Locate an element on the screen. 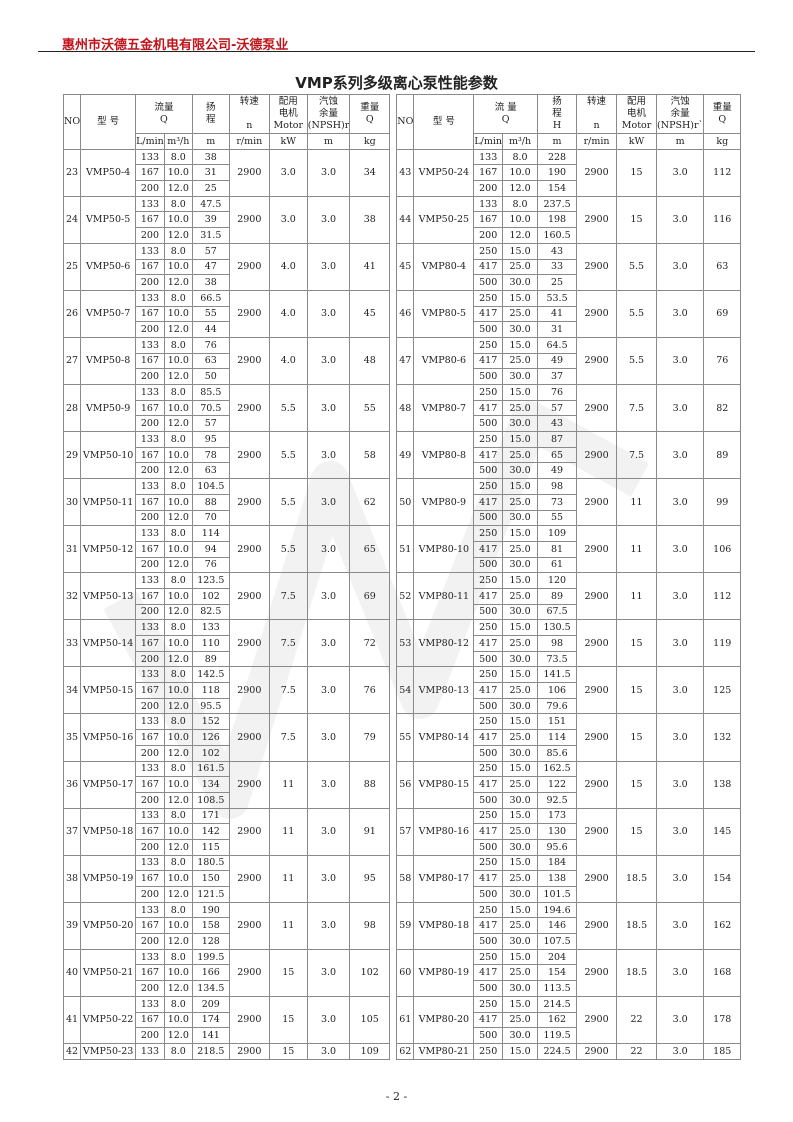 This screenshot has width=793, height=1122. motor-header: 配用 电机 Motor is located at coordinates (288, 114).